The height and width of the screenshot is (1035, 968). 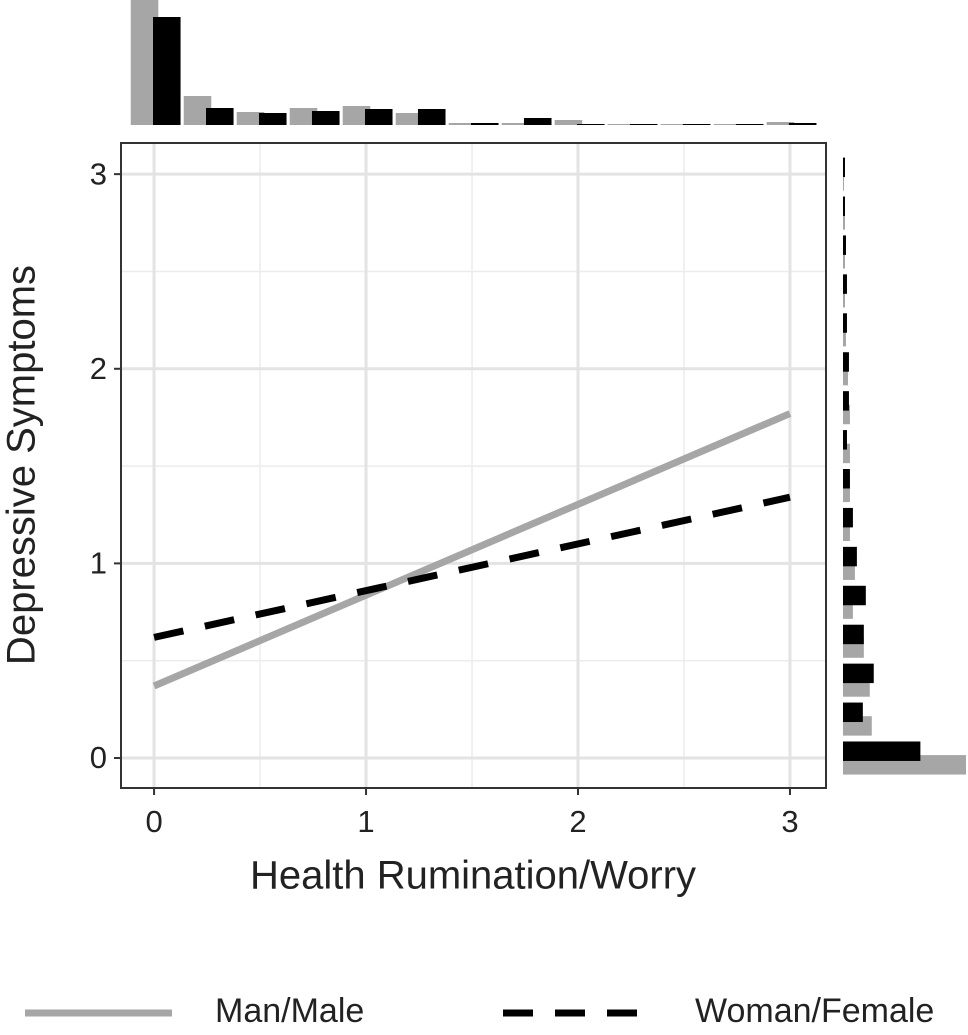 I want to click on y-tick-label: 0, so click(x=98, y=757).